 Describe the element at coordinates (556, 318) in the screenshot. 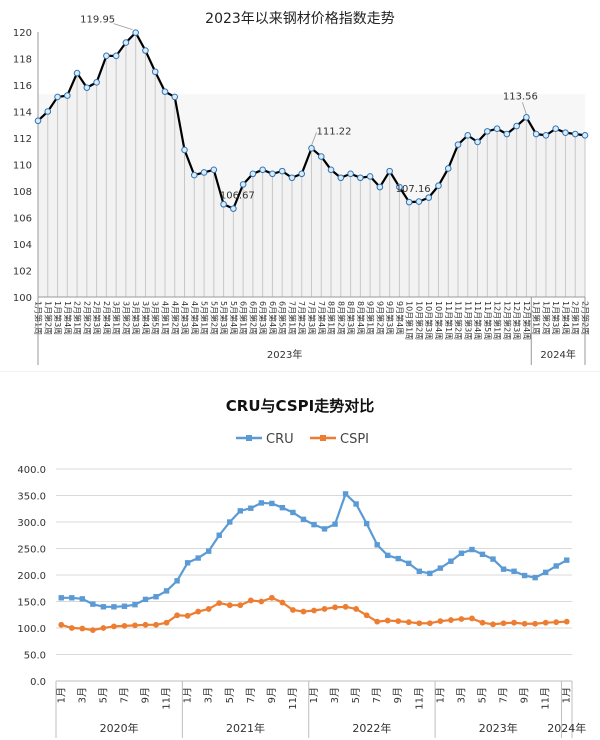

I see `x-tick-label: 1月第3周` at that location.